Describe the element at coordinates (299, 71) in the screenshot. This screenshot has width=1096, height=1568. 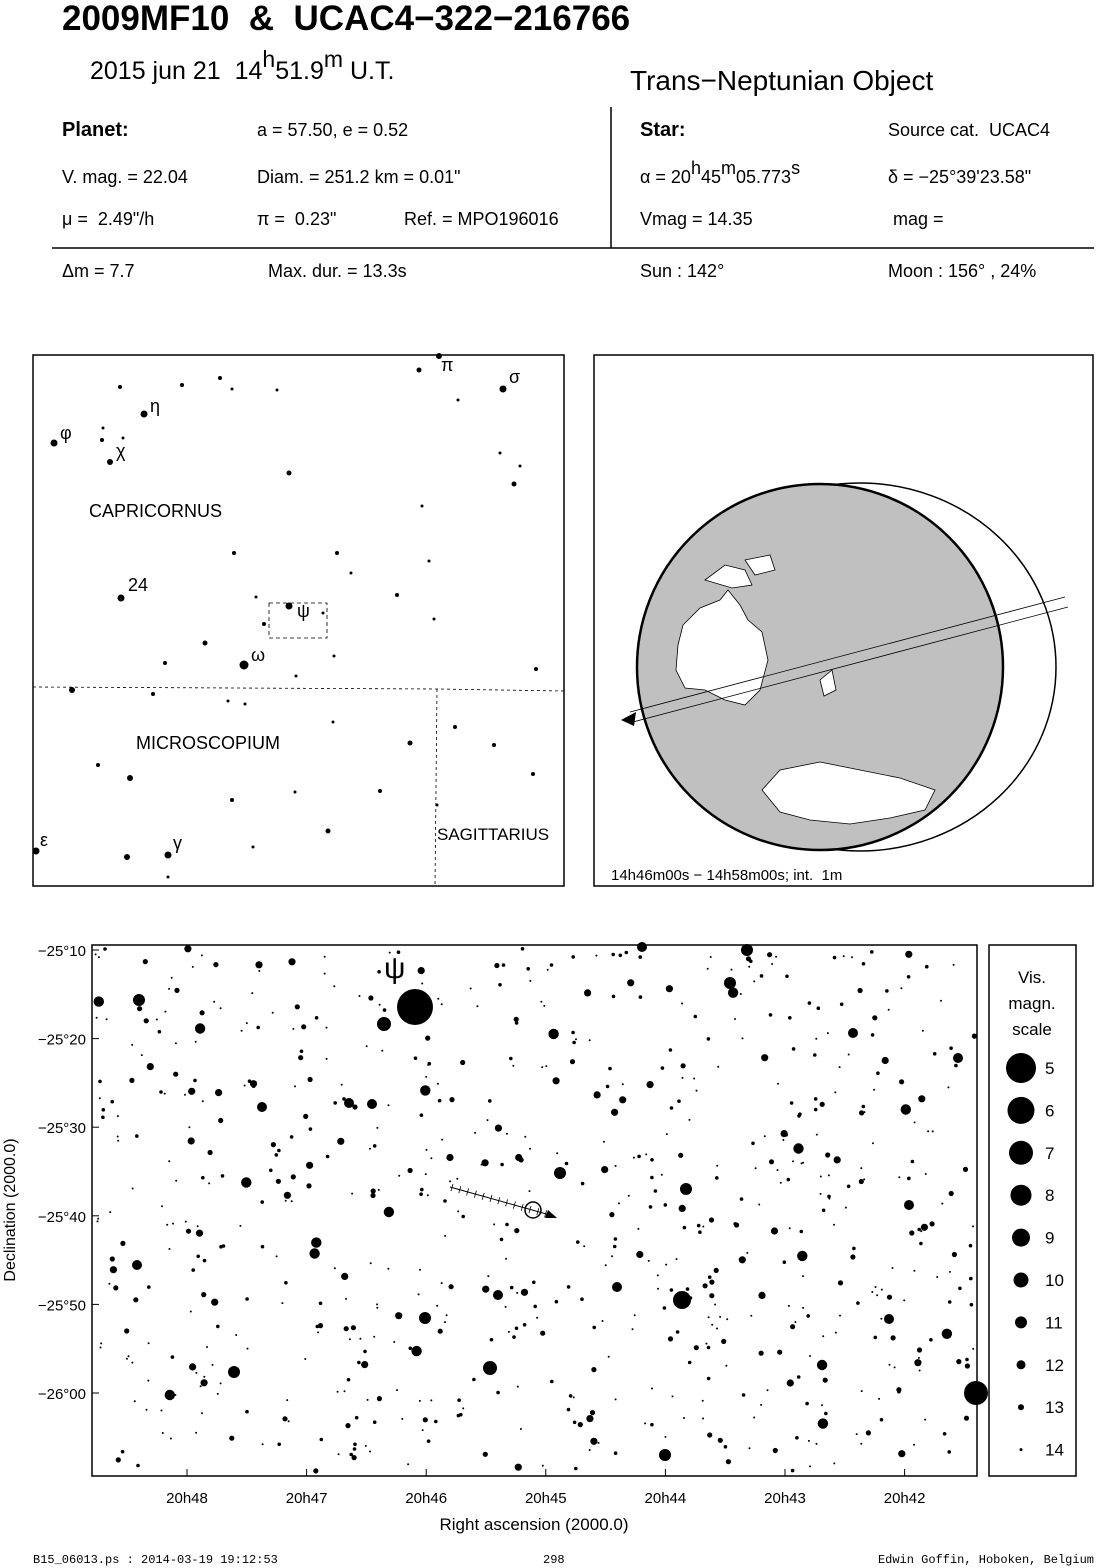
I see `date-part: 51.9` at that location.